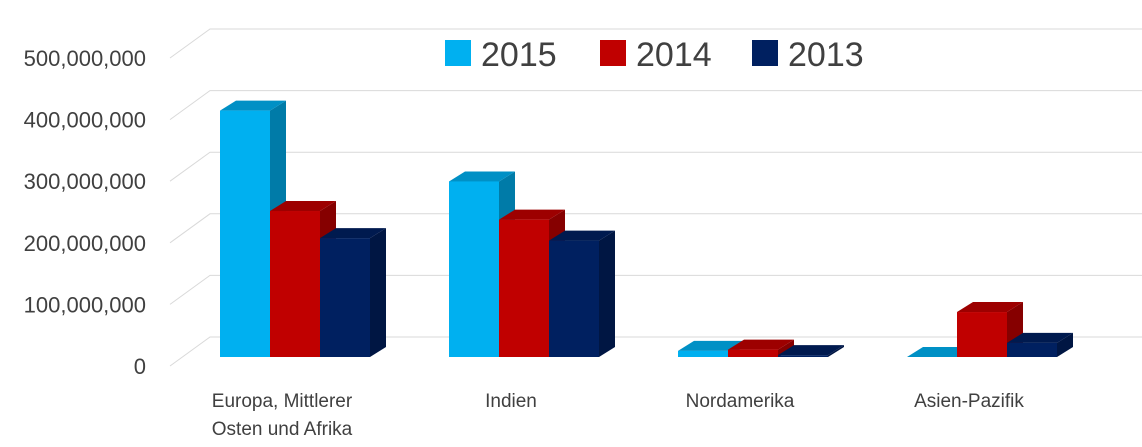 The width and height of the screenshot is (1142, 447). Describe the element at coordinates (85, 181) in the screenshot. I see `y-tick-label: 300,000,000` at that location.